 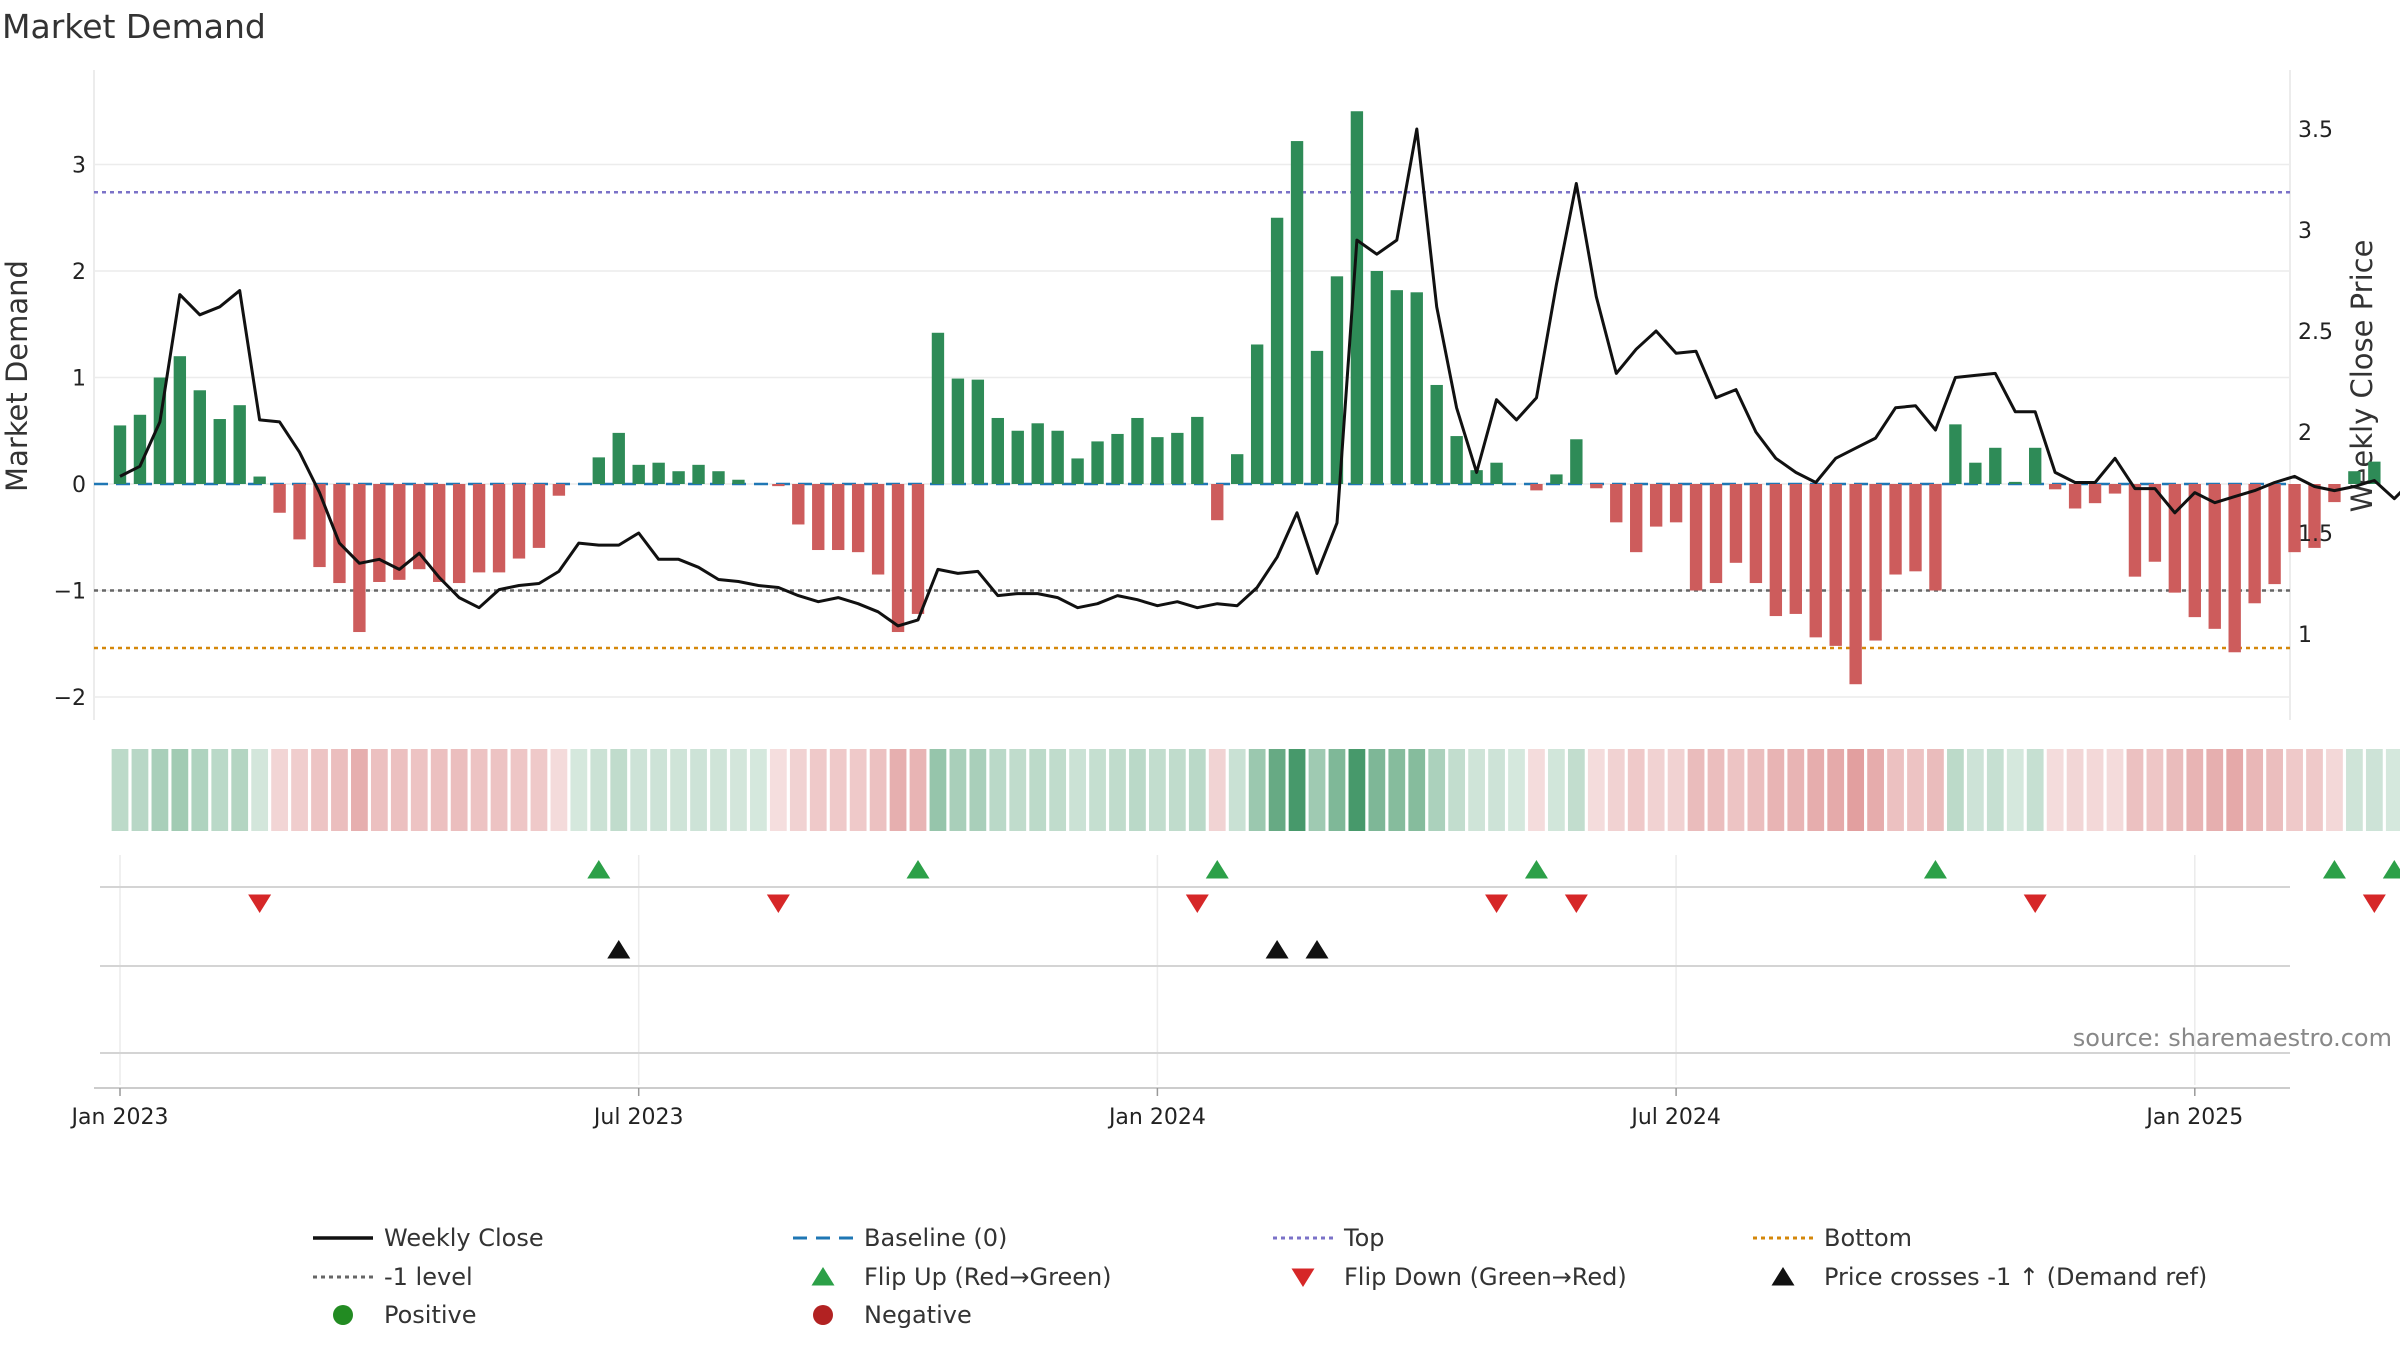 I want to click on legend-label: Weekly Close, so click(x=464, y=1238).